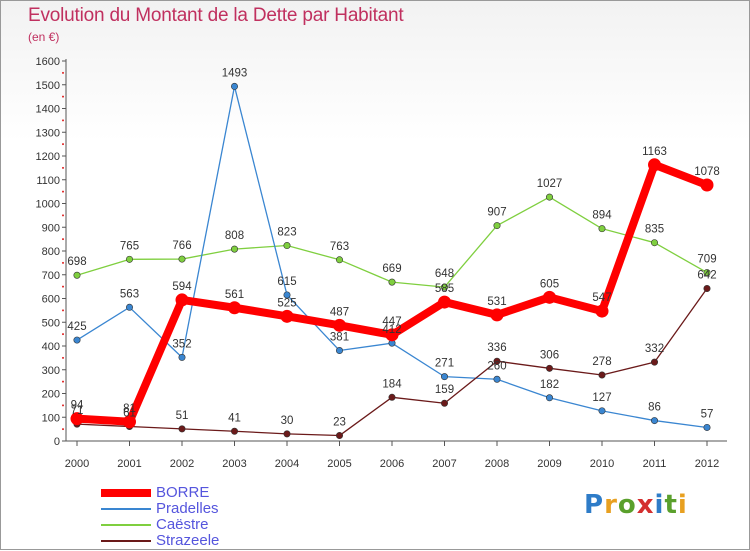 This screenshot has width=750, height=551. What do you see at coordinates (655, 464) in the screenshot?
I see `x-tick-label: 2011` at bounding box center [655, 464].